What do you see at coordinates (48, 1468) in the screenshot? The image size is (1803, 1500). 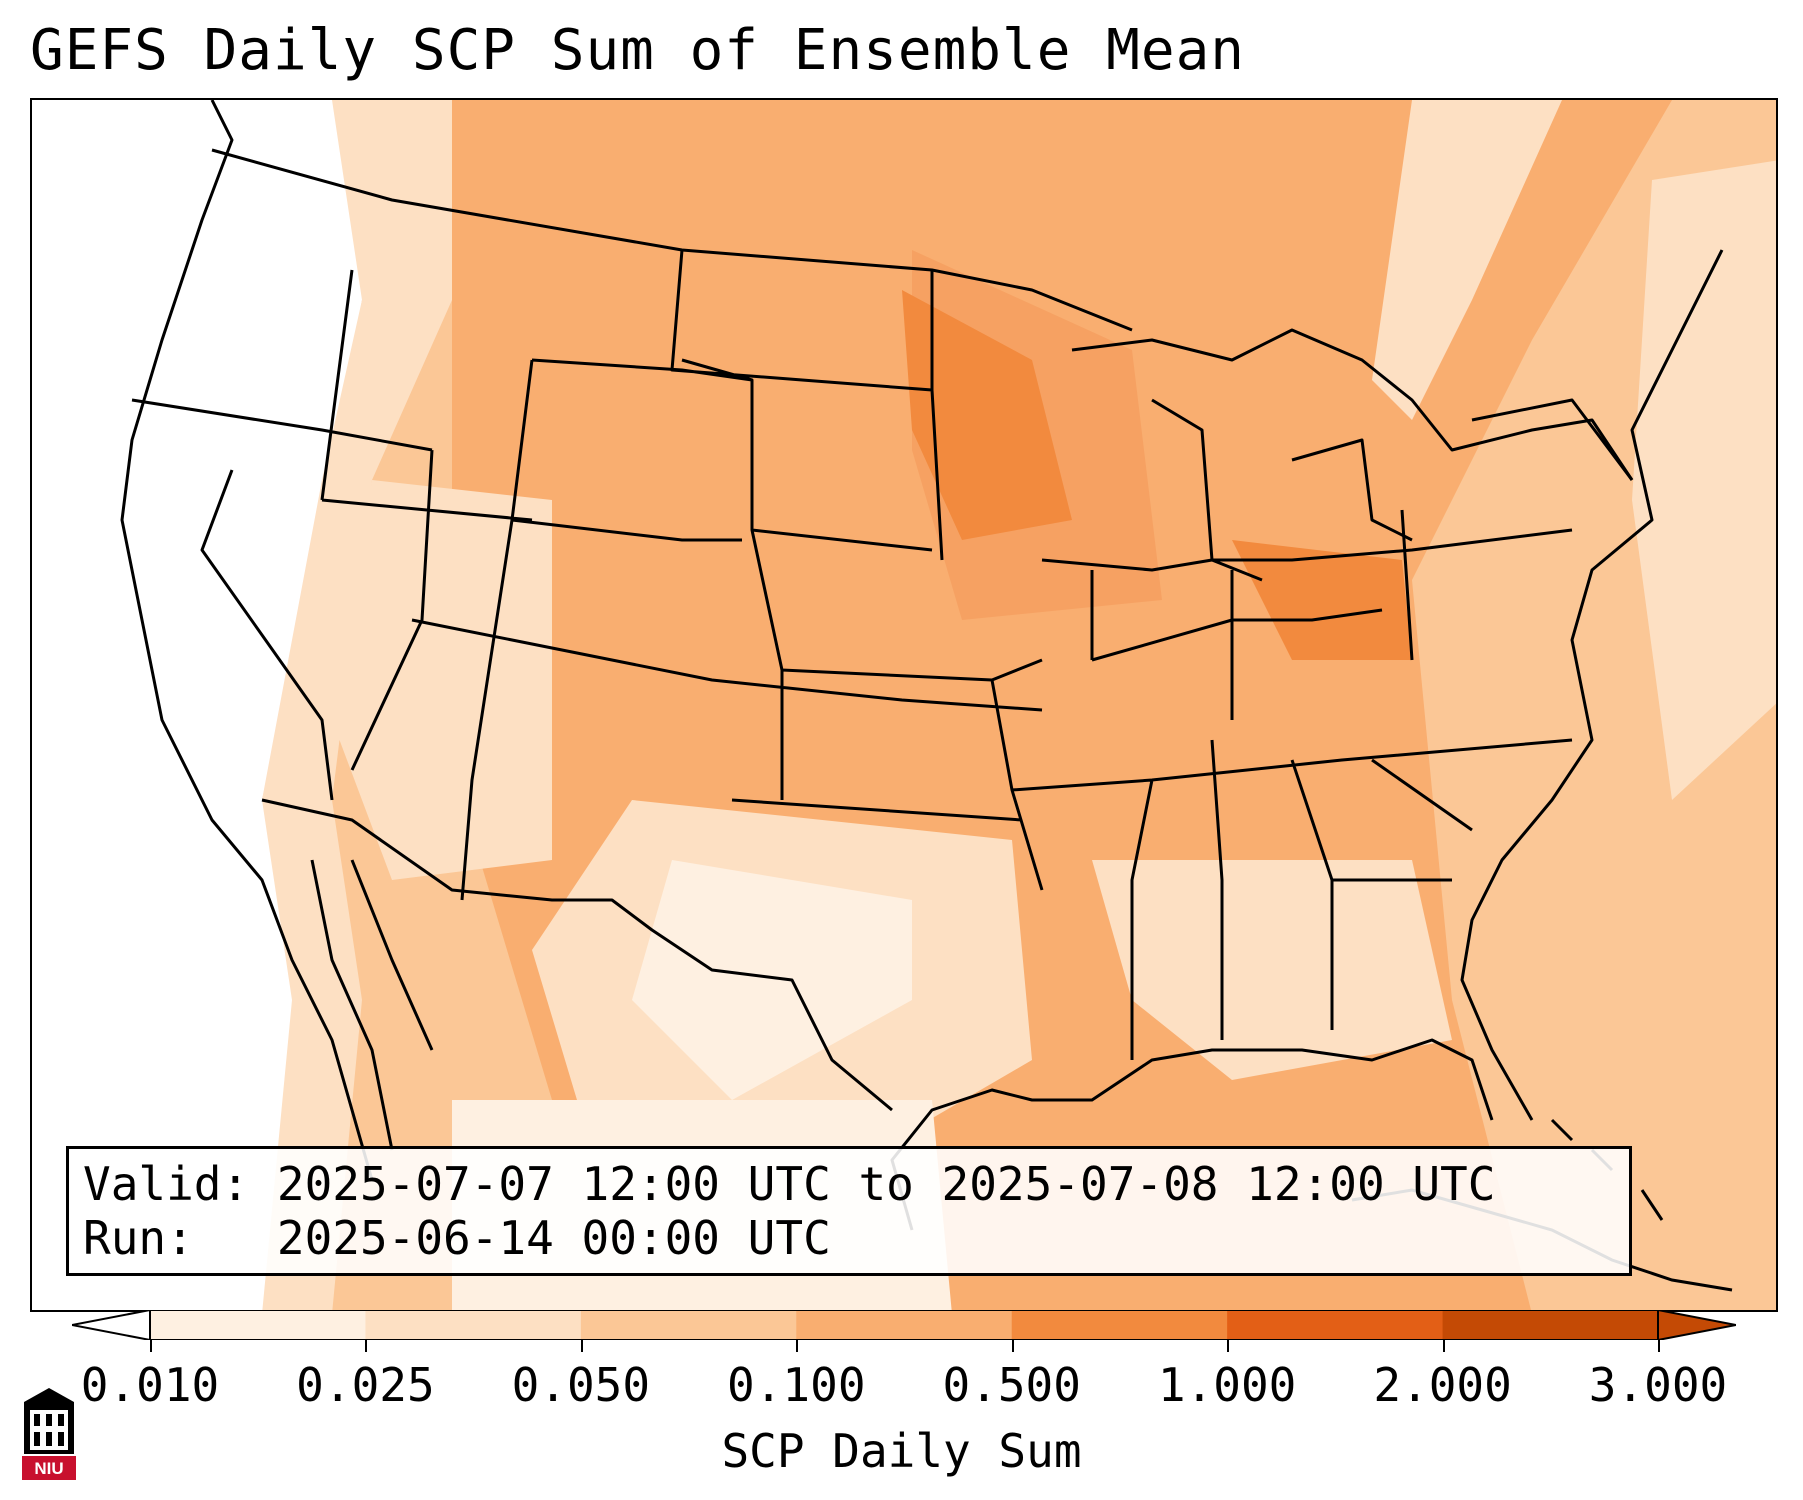 I see `svg-text: NIU` at bounding box center [48, 1468].